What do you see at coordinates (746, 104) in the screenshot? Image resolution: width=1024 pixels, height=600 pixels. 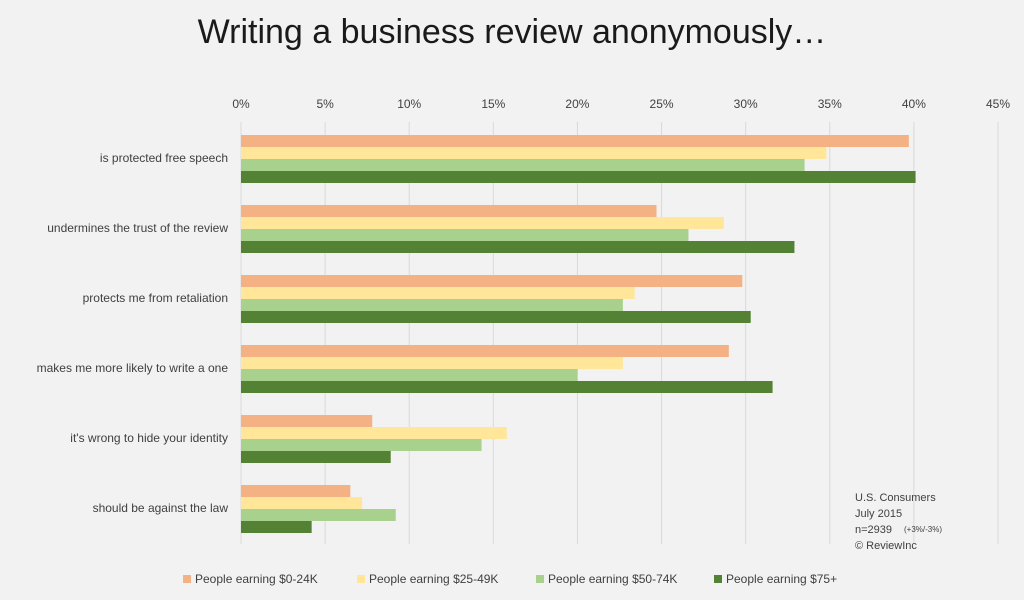 I see `x-tick-label: 30%` at bounding box center [746, 104].